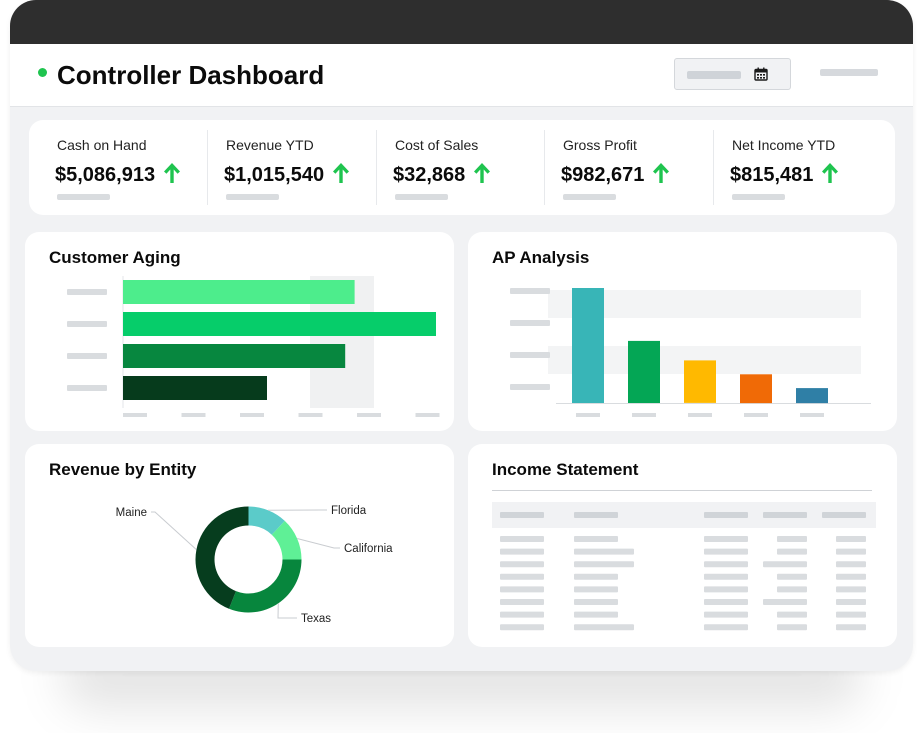 This screenshot has height=733, width=924. I want to click on kpi-label: Net Income YTD, so click(784, 145).